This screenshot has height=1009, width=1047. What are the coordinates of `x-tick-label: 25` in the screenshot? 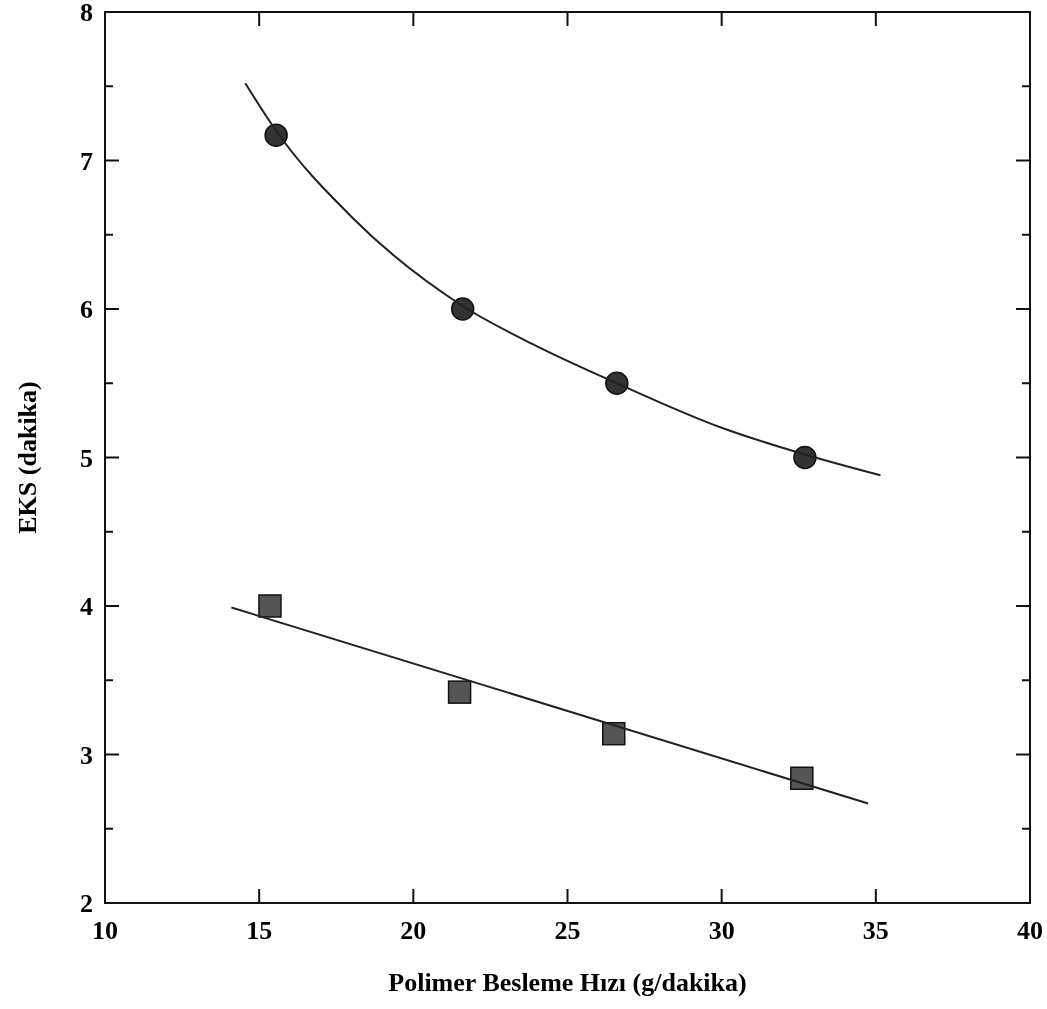 It's located at (567, 930).